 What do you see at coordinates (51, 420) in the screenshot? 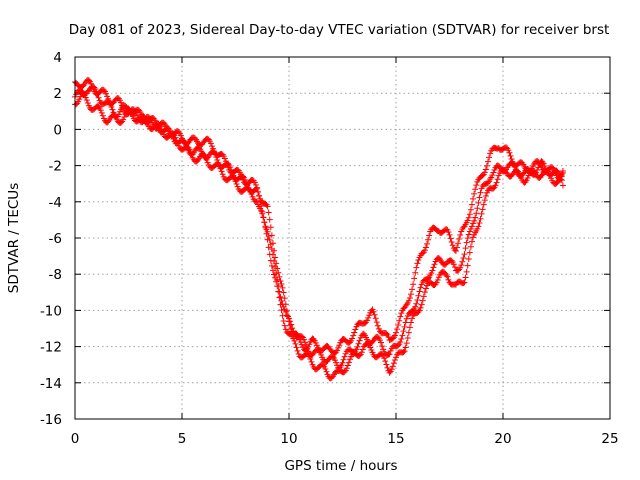
I see `y-tick-label: -16` at bounding box center [51, 420].